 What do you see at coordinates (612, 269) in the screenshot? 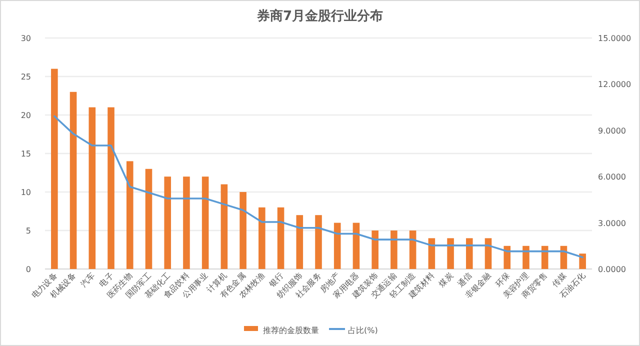
I see `y2-tick-label: 0.0000` at bounding box center [612, 269].